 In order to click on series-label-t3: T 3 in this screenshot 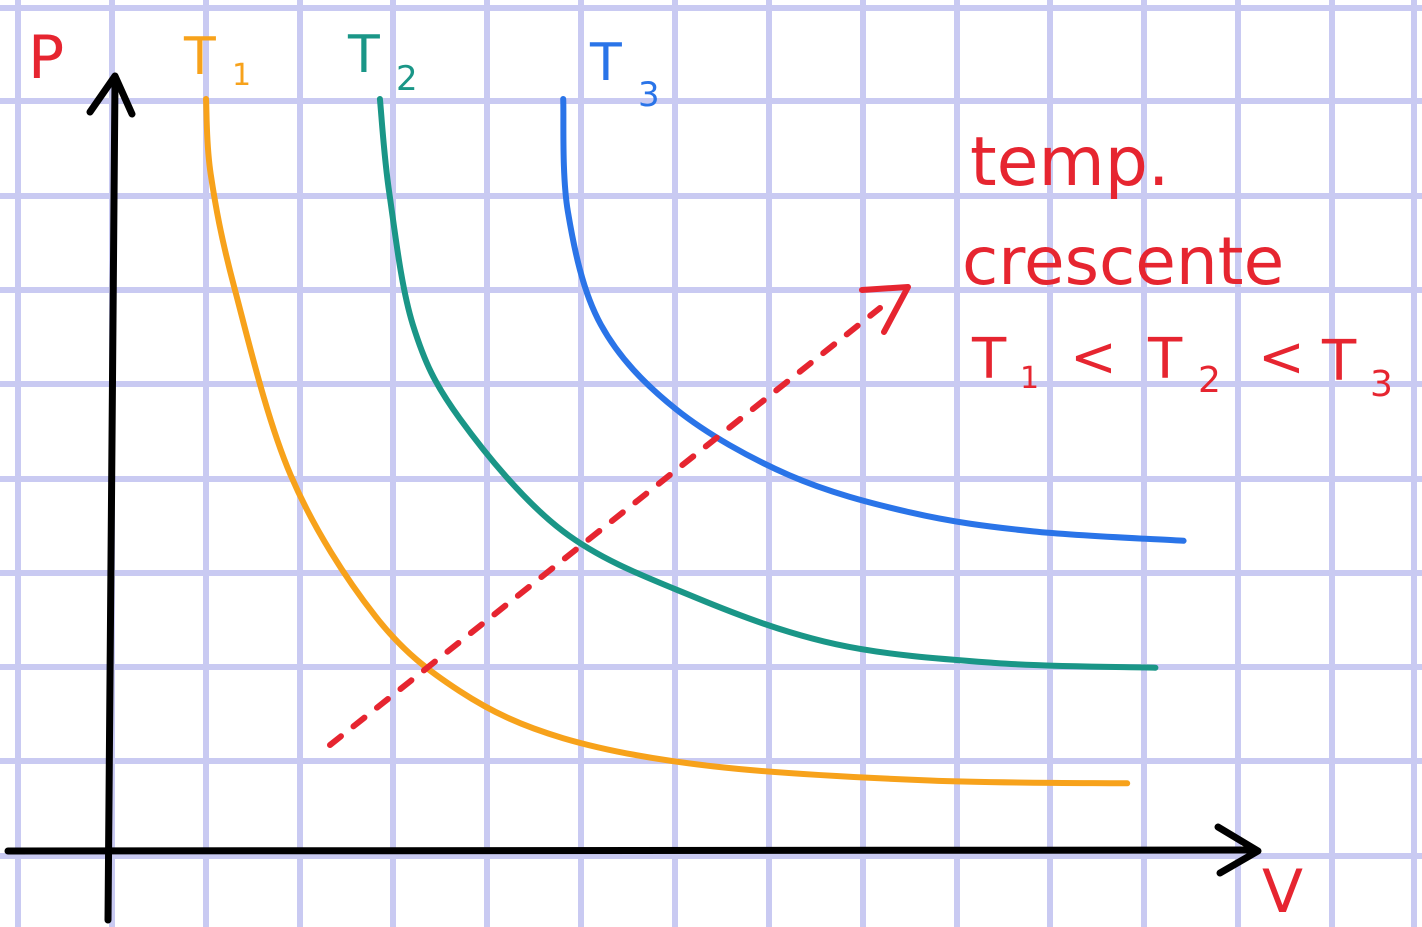, I will do `click(624, 74)`.